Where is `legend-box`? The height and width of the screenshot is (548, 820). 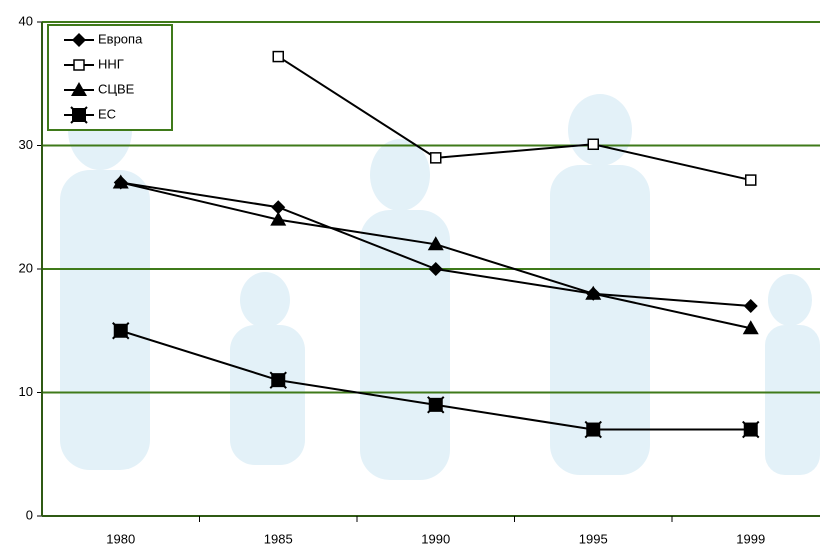
legend-box is located at coordinates (110, 77).